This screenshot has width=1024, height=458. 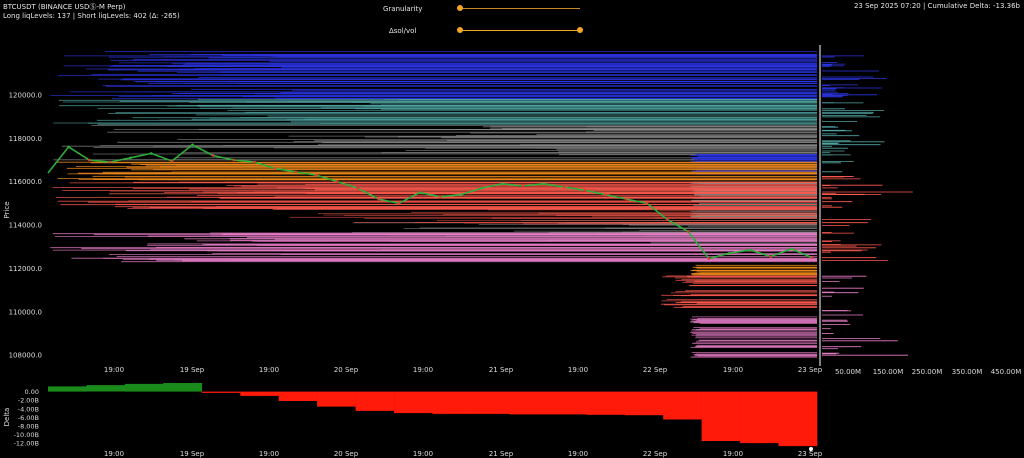 I want to click on price-tick-label: 114000.0, so click(x=25, y=226).